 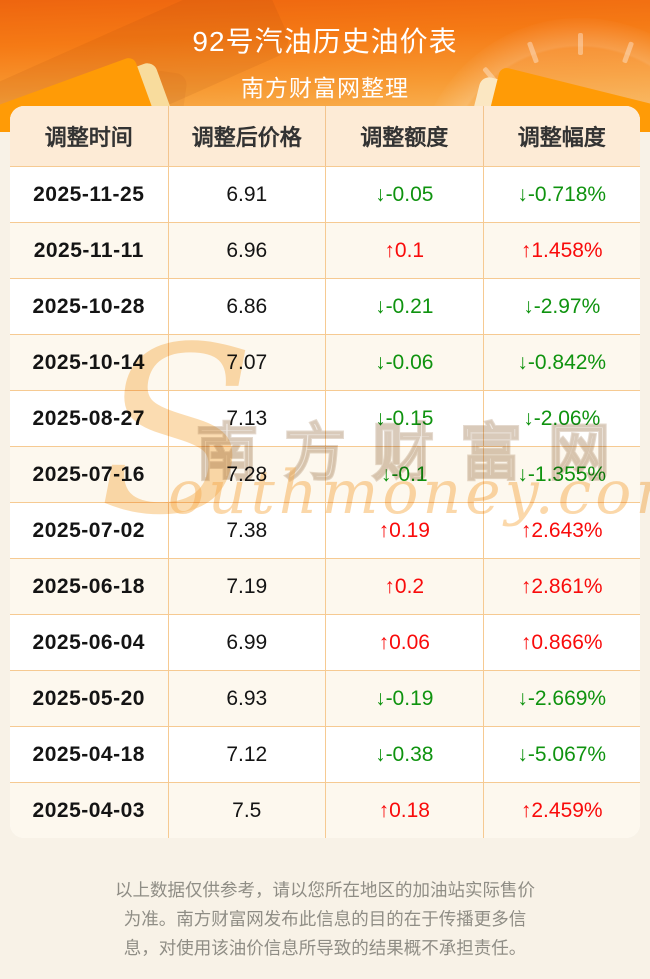 What do you see at coordinates (561, 754) in the screenshot?
I see `cell-pct: ↓-5.067%` at bounding box center [561, 754].